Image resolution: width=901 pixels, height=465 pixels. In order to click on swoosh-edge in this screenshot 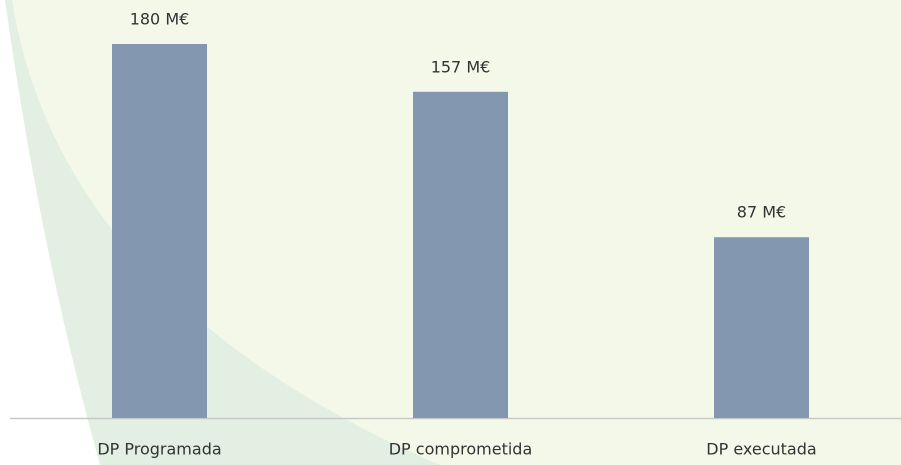, I will do `click(50, 232)`.